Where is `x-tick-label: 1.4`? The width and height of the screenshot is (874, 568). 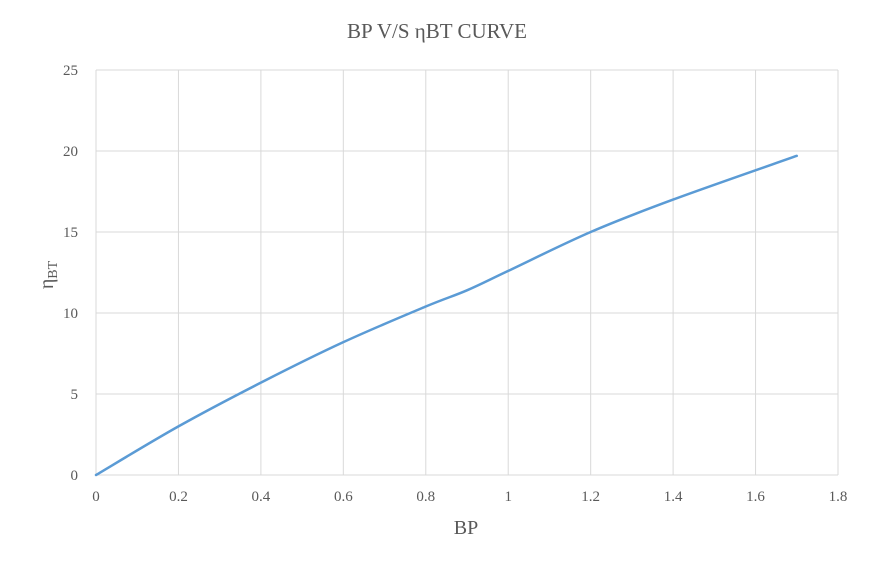 x-tick-label: 1.4 is located at coordinates (673, 497).